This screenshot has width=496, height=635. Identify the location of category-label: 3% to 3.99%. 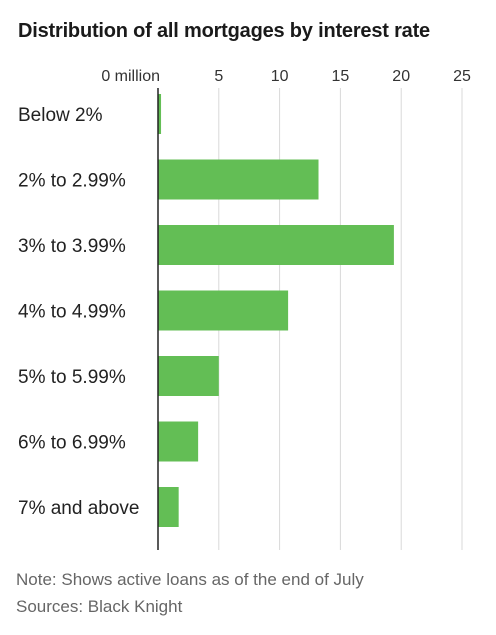
(72, 246).